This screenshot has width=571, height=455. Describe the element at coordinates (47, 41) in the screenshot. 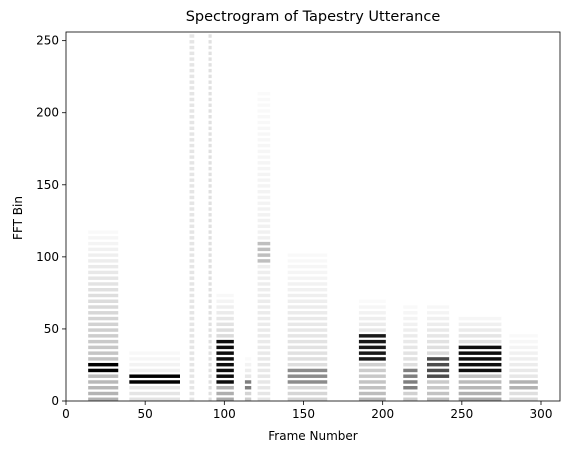

I see `y-tick-label: 250` at that location.